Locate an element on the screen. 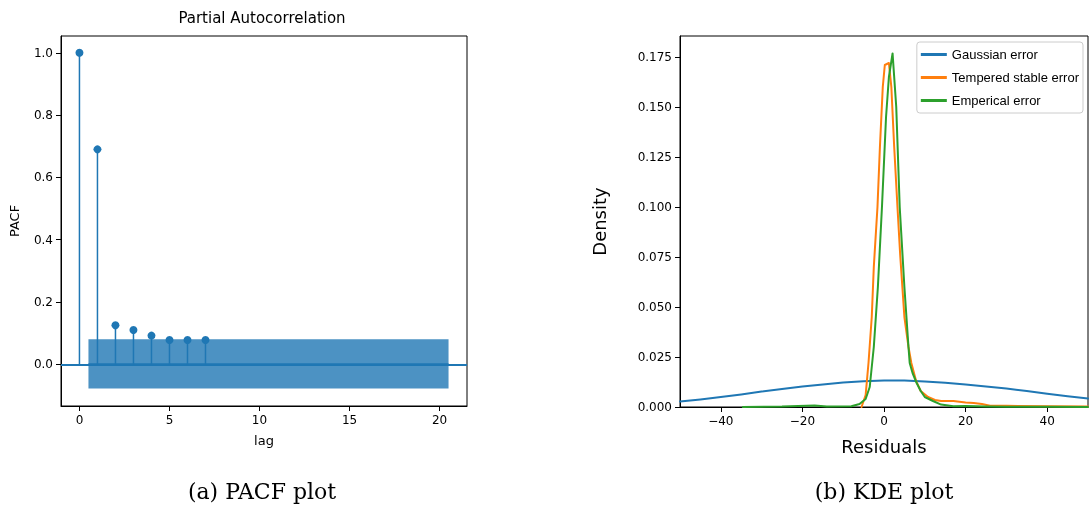  text: (a) PACF plot is located at coordinates (262, 491).